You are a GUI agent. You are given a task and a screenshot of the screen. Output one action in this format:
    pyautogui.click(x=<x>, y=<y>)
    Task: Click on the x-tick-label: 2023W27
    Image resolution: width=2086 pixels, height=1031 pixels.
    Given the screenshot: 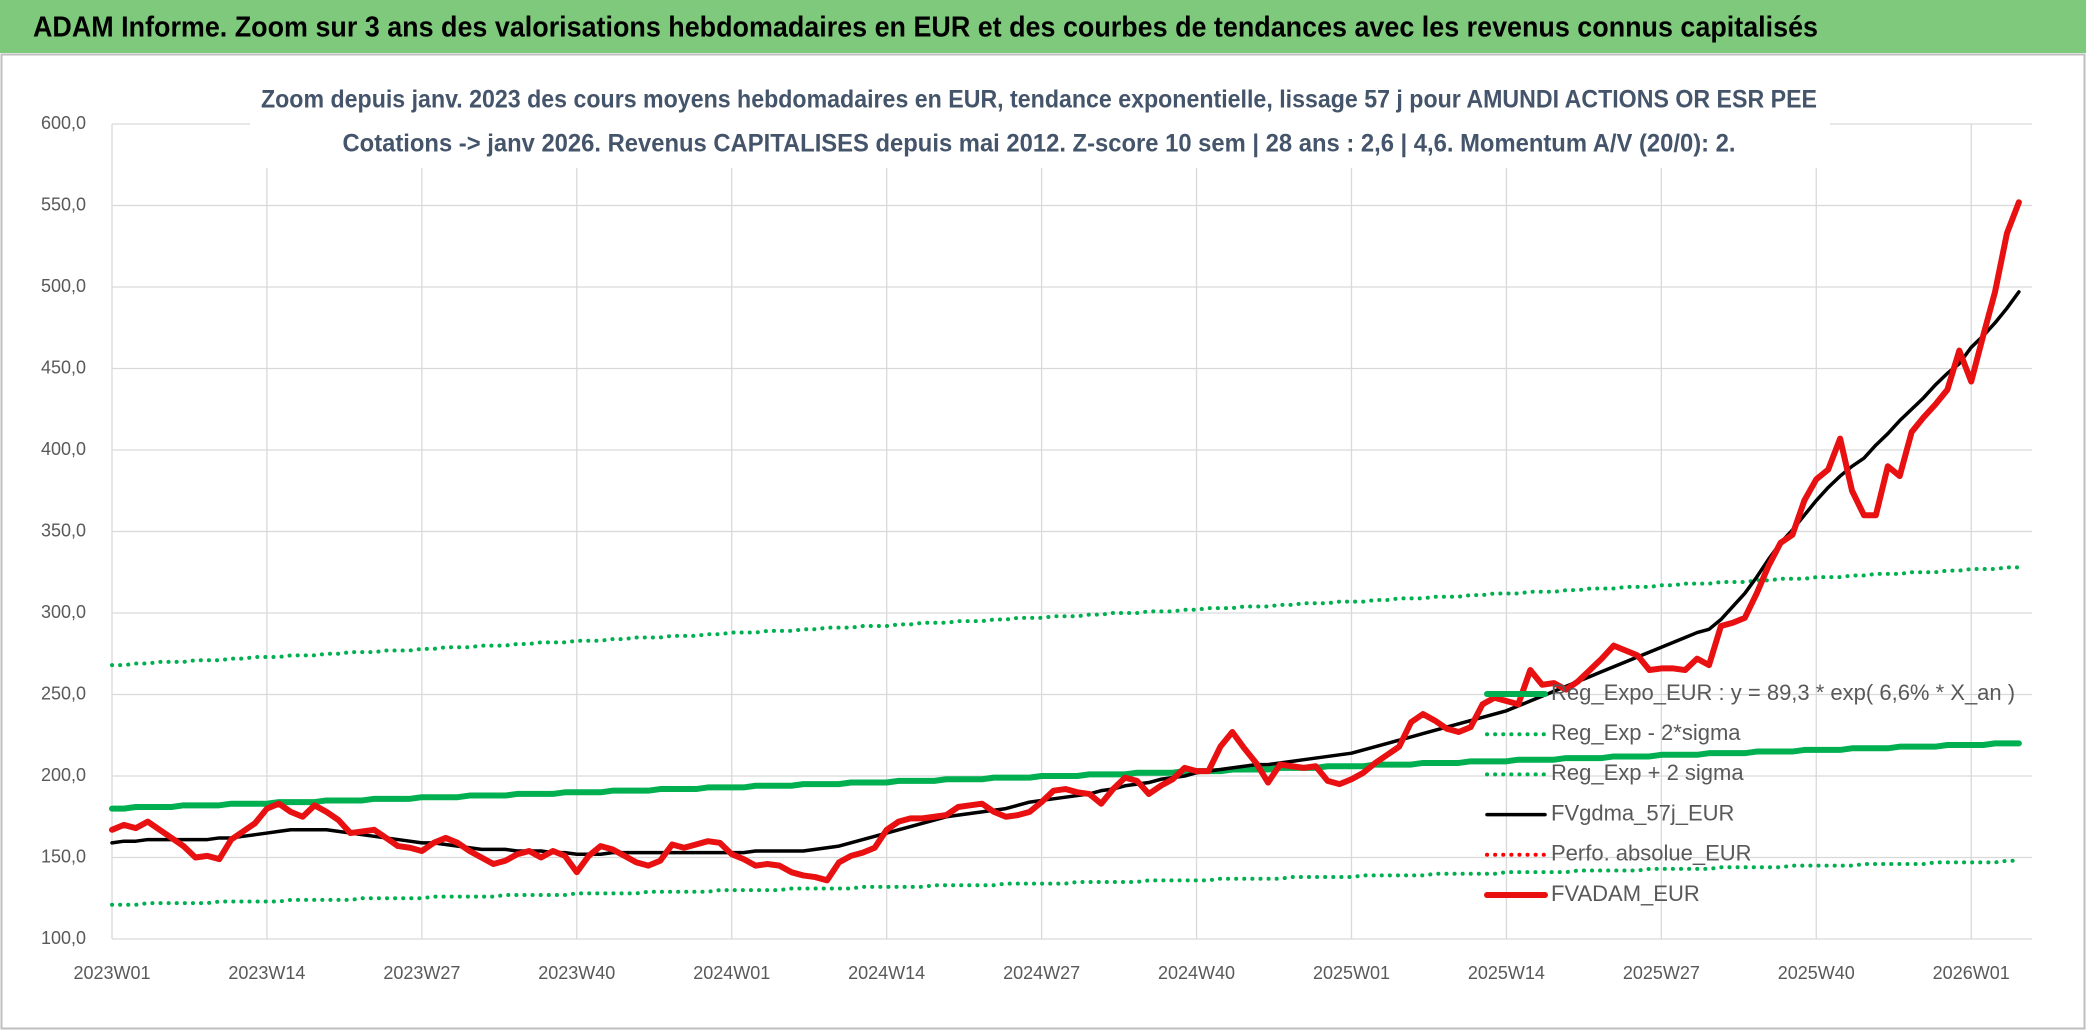 What is the action you would take?
    pyautogui.click(x=421, y=973)
    